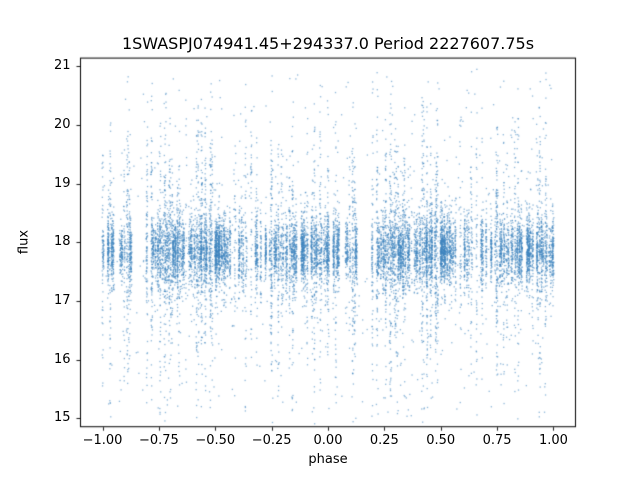 The height and width of the screenshot is (480, 640). What do you see at coordinates (328, 440) in the screenshot?
I see `x-tick-label: 0.00` at bounding box center [328, 440].